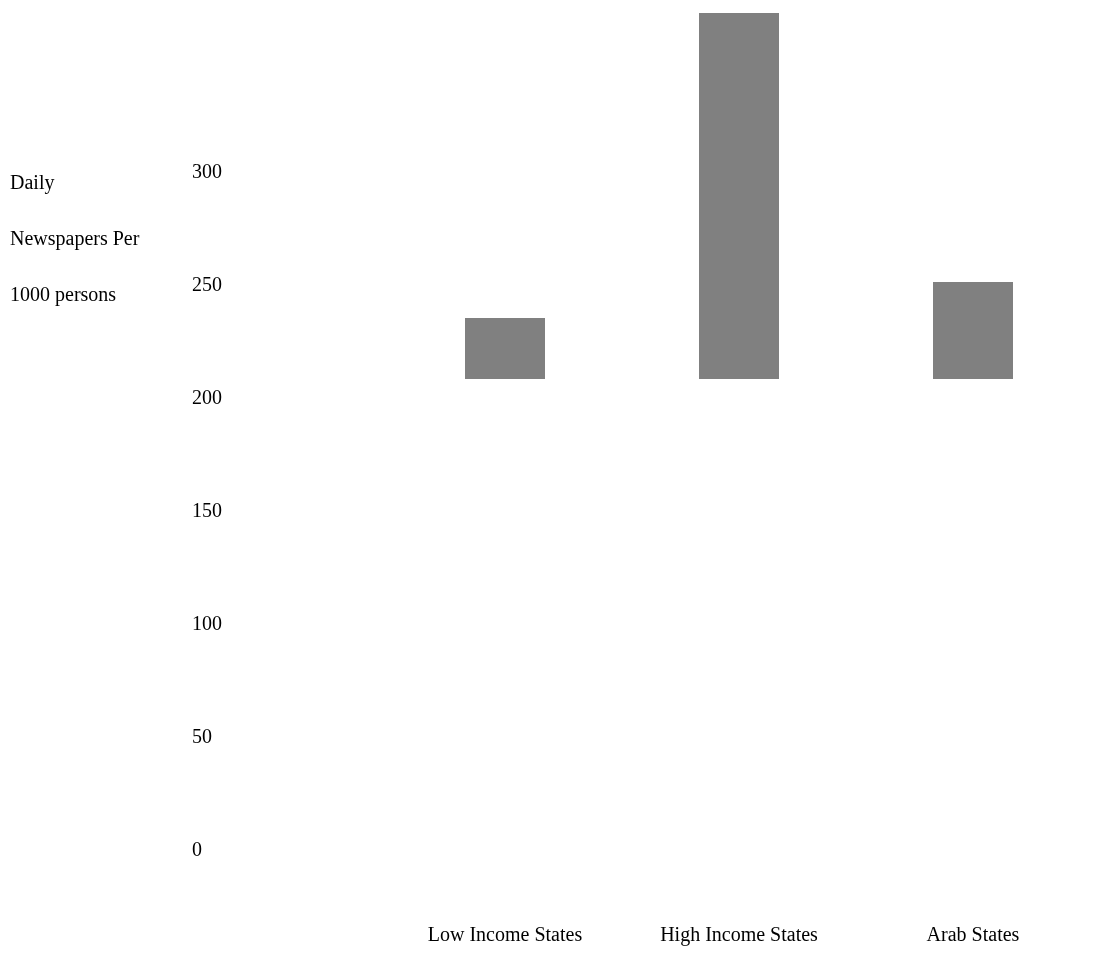 Image resolution: width=1098 pixels, height=973 pixels. What do you see at coordinates (505, 934) in the screenshot?
I see `x-tick-label: Low Income States` at bounding box center [505, 934].